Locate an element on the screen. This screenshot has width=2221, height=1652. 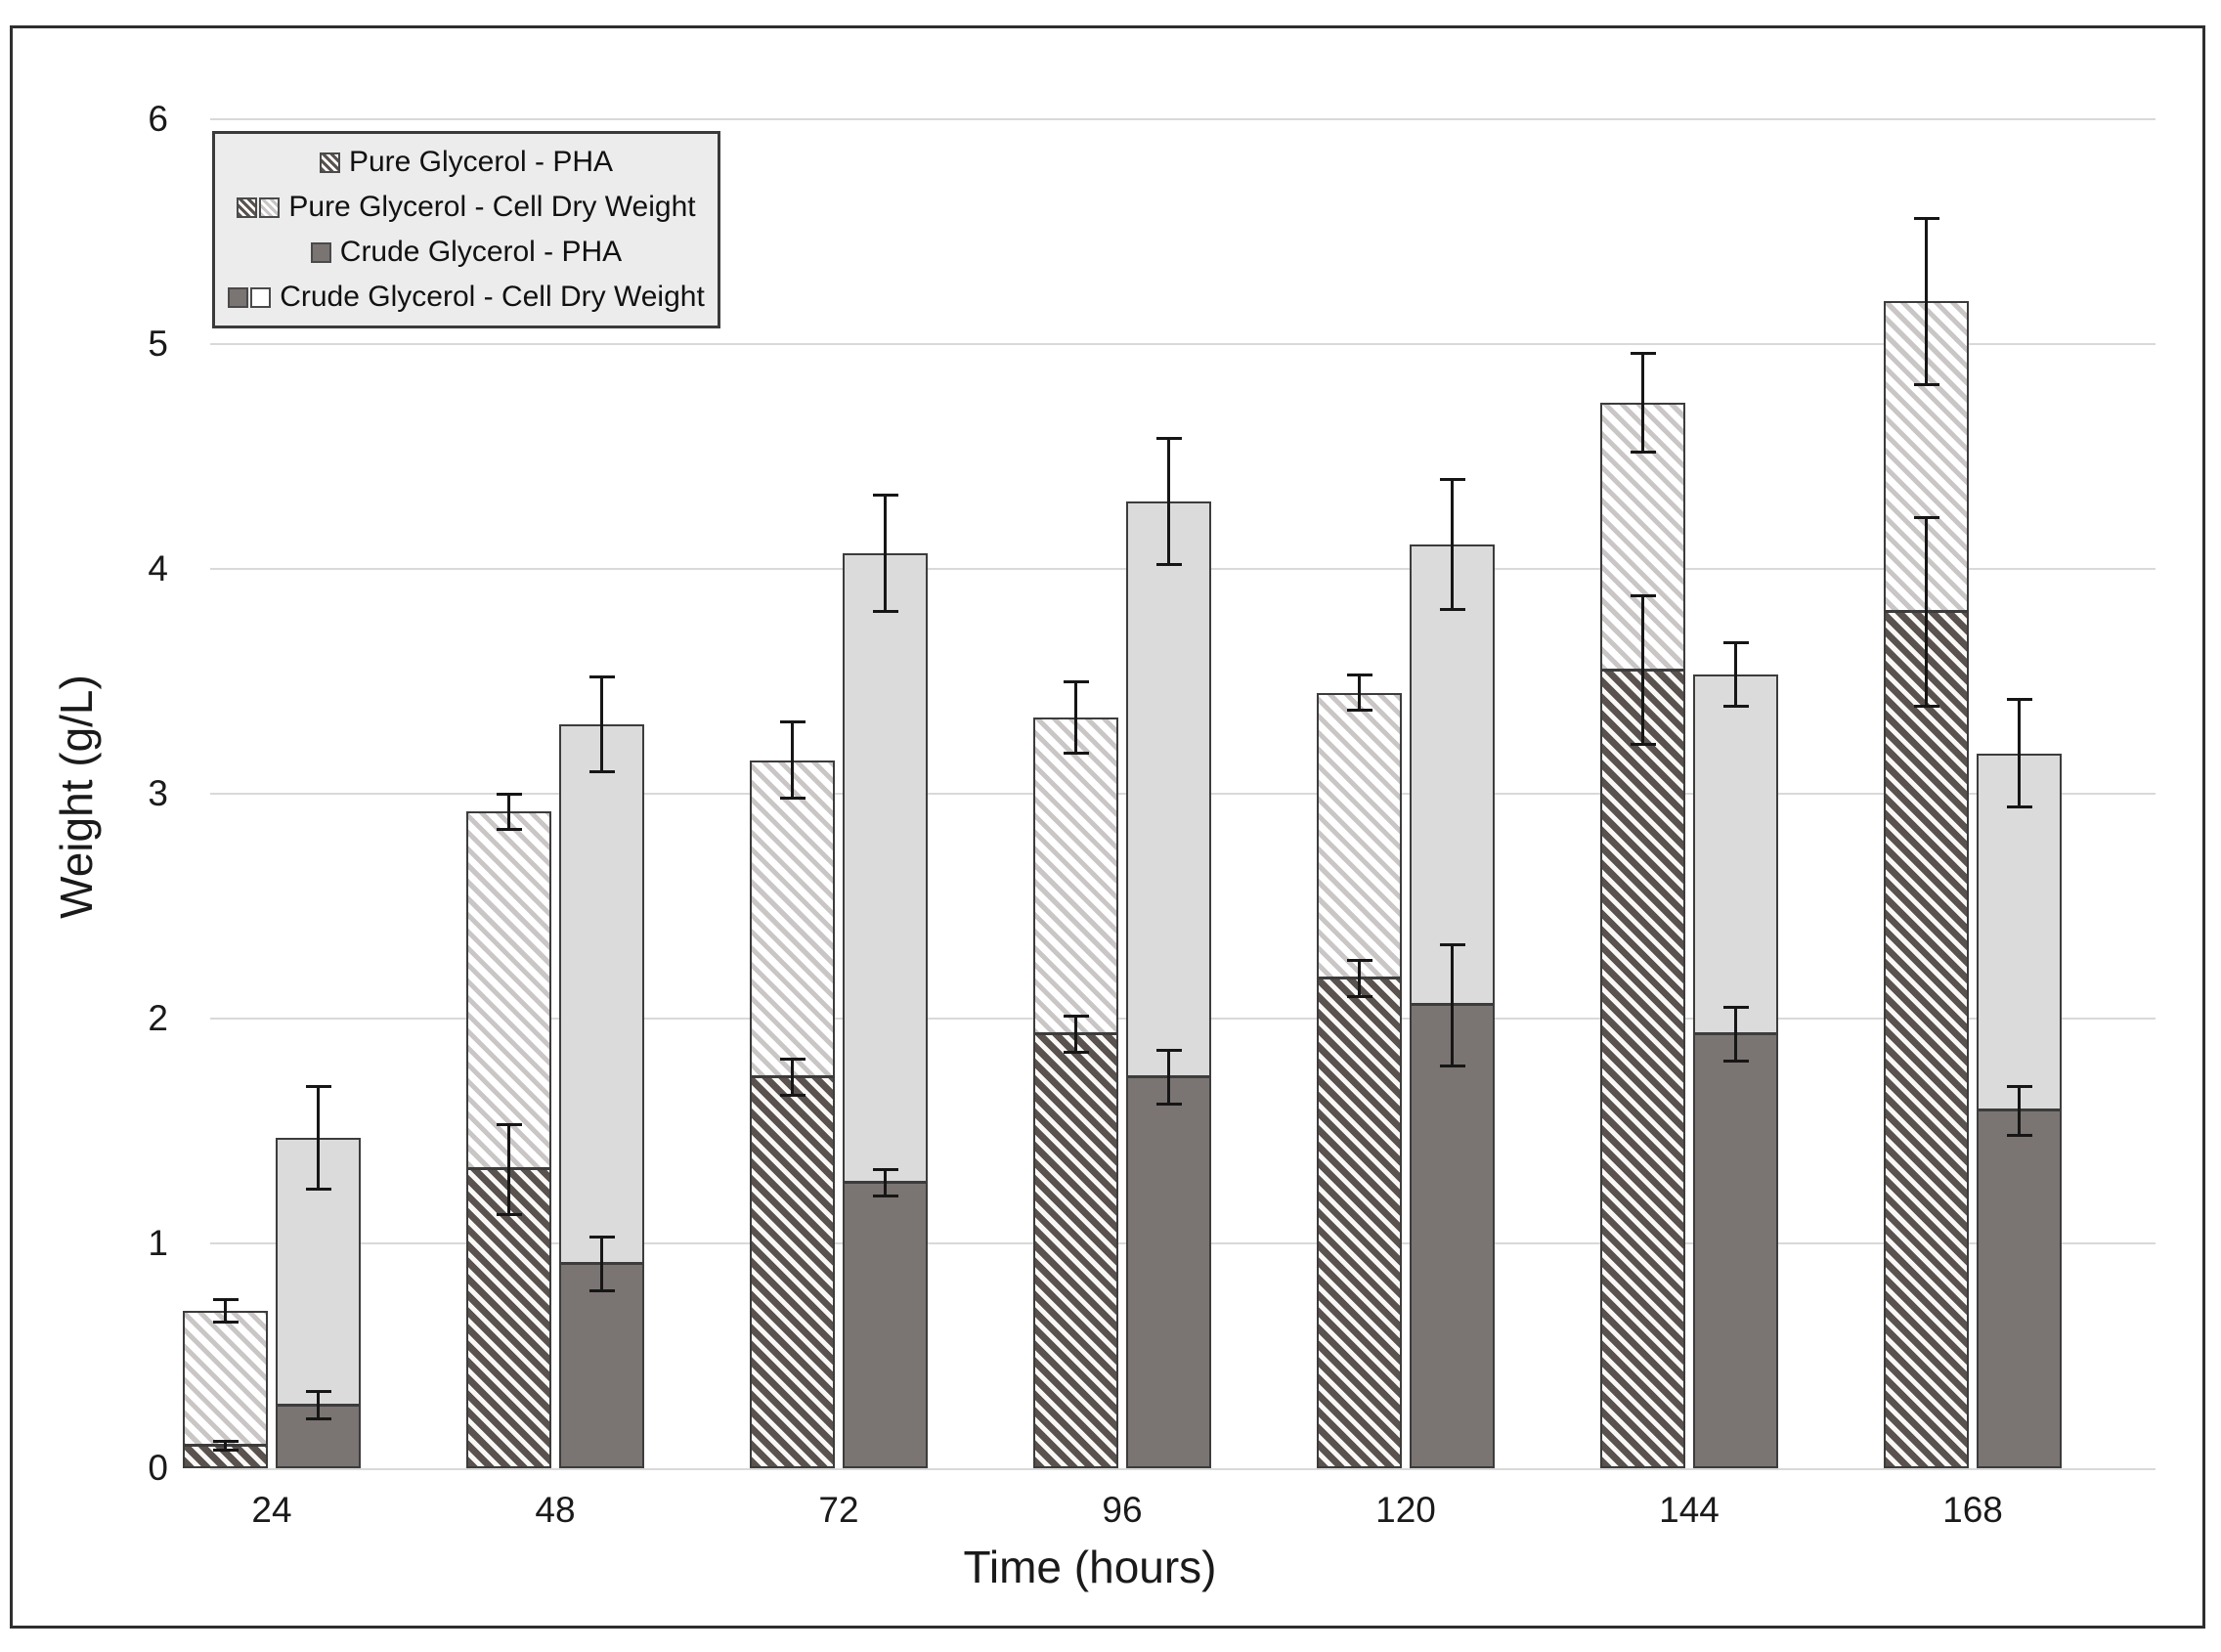
bar-168-crude-pha-segment is located at coordinates (2019, 1287).